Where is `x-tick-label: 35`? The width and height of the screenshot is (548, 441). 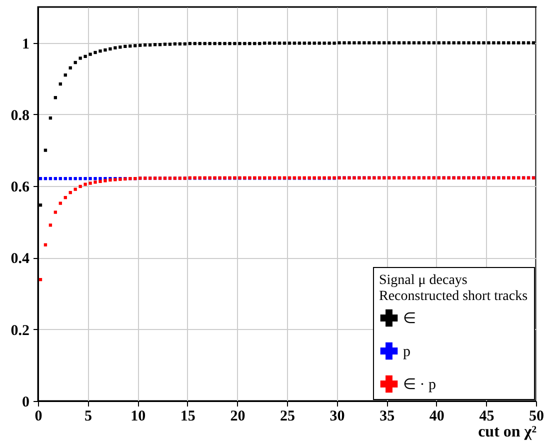
x-tick-label: 35 is located at coordinates (387, 416).